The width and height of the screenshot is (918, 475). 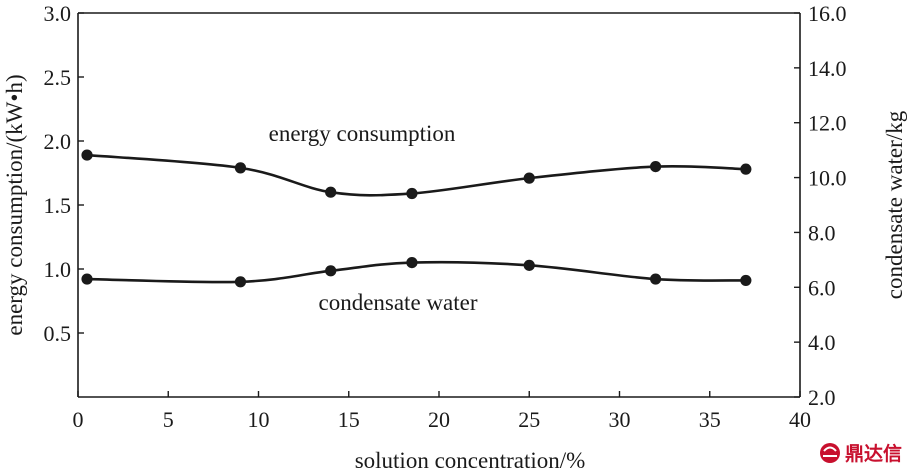 I want to click on x-tick-label: 10, so click(x=259, y=419).